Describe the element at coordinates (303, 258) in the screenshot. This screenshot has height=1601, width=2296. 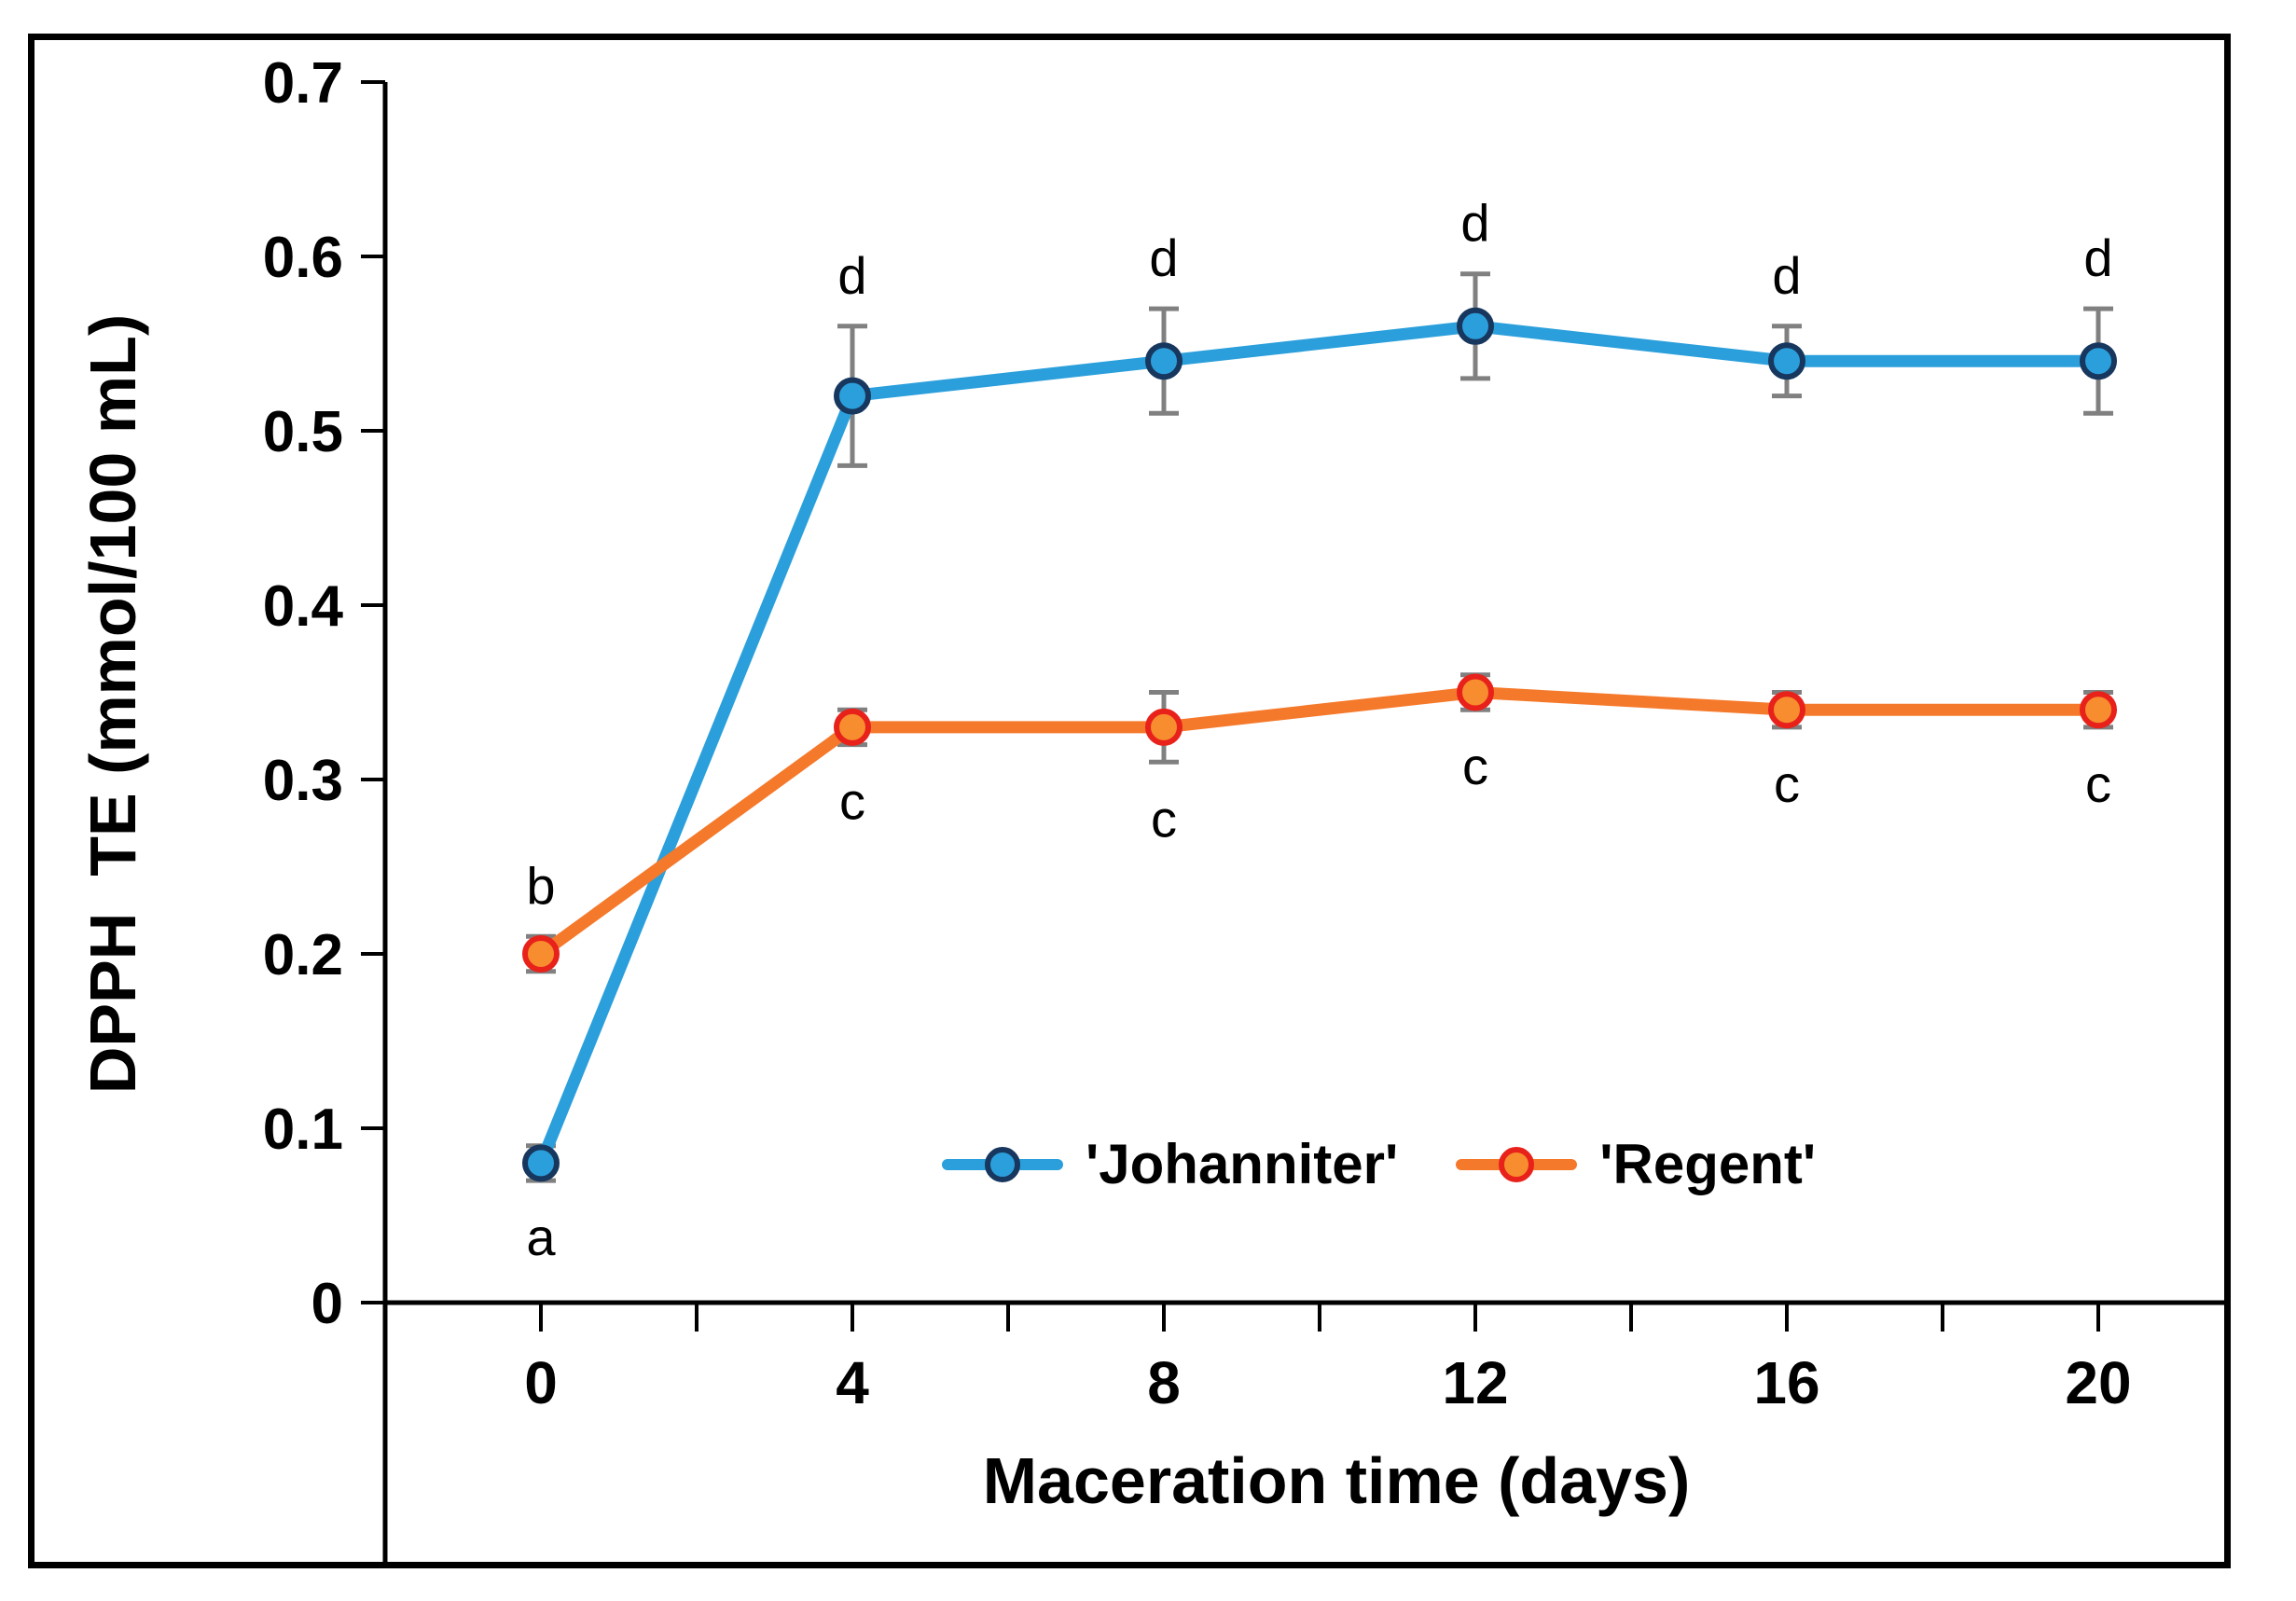
I see `y-tick-label: 0.6` at that location.